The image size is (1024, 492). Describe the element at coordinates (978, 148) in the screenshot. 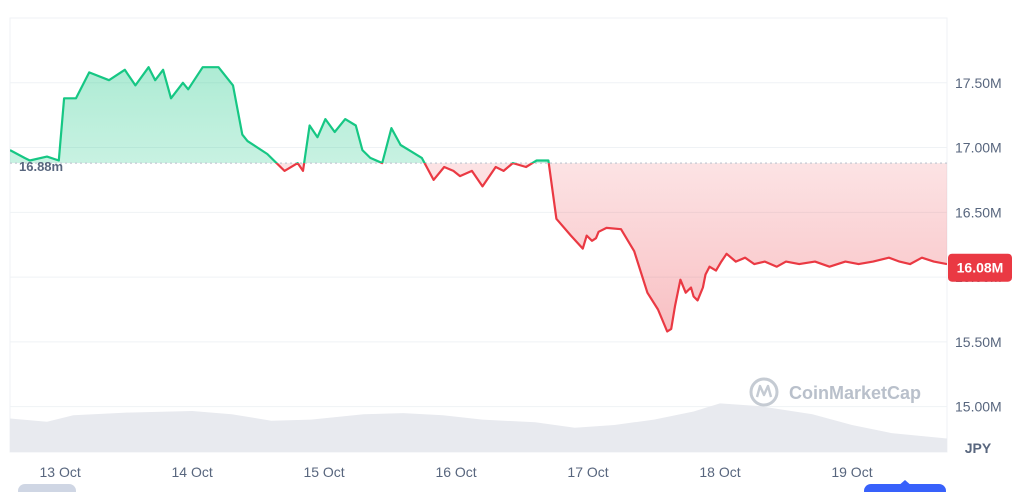

I see `y-tick-label: 17.00M` at that location.